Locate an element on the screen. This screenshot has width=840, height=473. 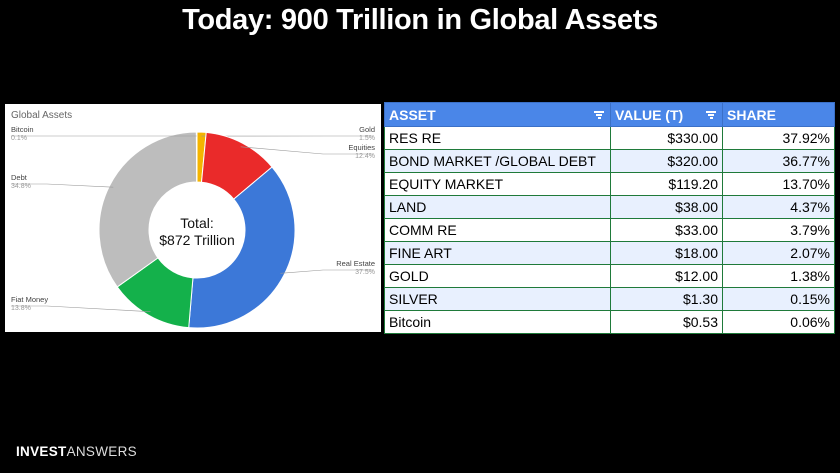
brand-bold: INVEST is located at coordinates (41, 451).